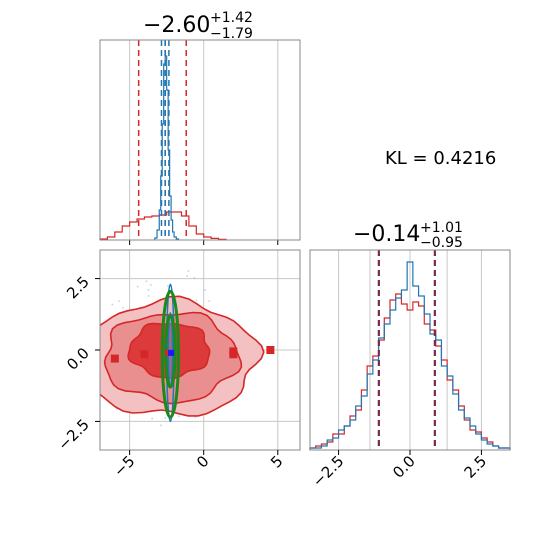 This screenshot has width=550, height=550. I want to click on x-marginal-histogram-red, so click(163, 225).